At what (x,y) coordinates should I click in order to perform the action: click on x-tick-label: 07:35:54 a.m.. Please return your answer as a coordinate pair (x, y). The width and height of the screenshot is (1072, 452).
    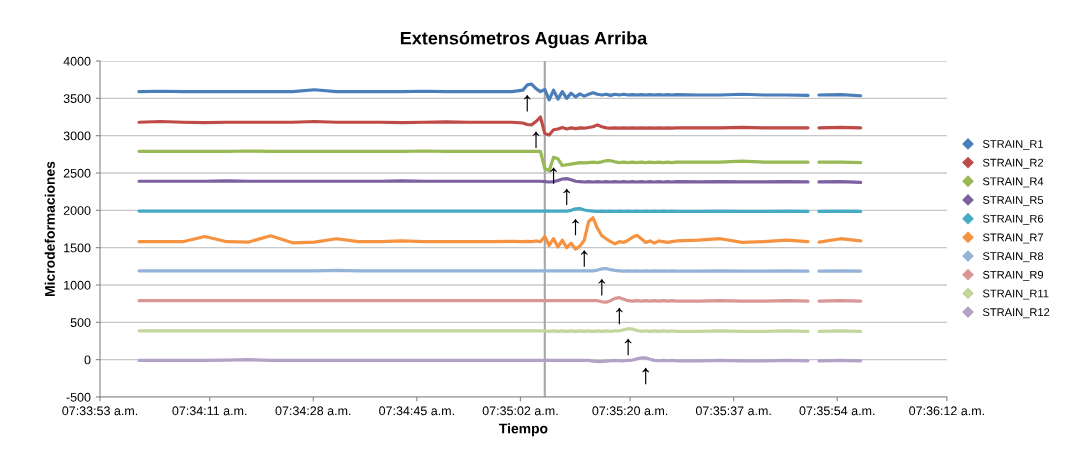
    Looking at the image, I should click on (837, 411).